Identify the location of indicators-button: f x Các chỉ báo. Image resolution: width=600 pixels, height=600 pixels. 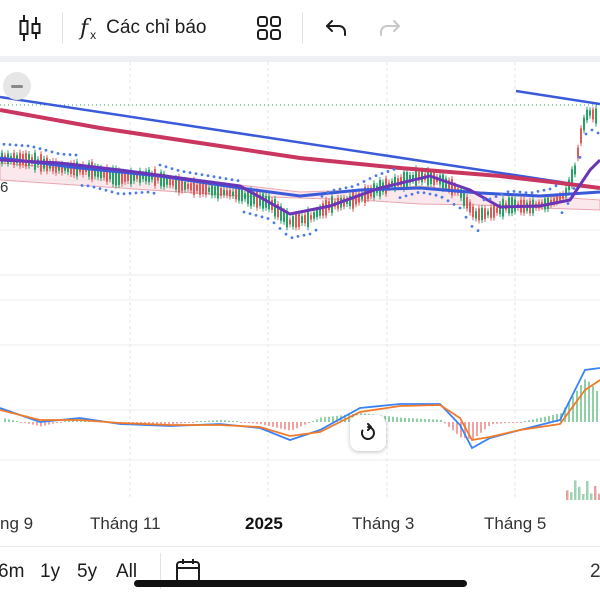
(155, 28).